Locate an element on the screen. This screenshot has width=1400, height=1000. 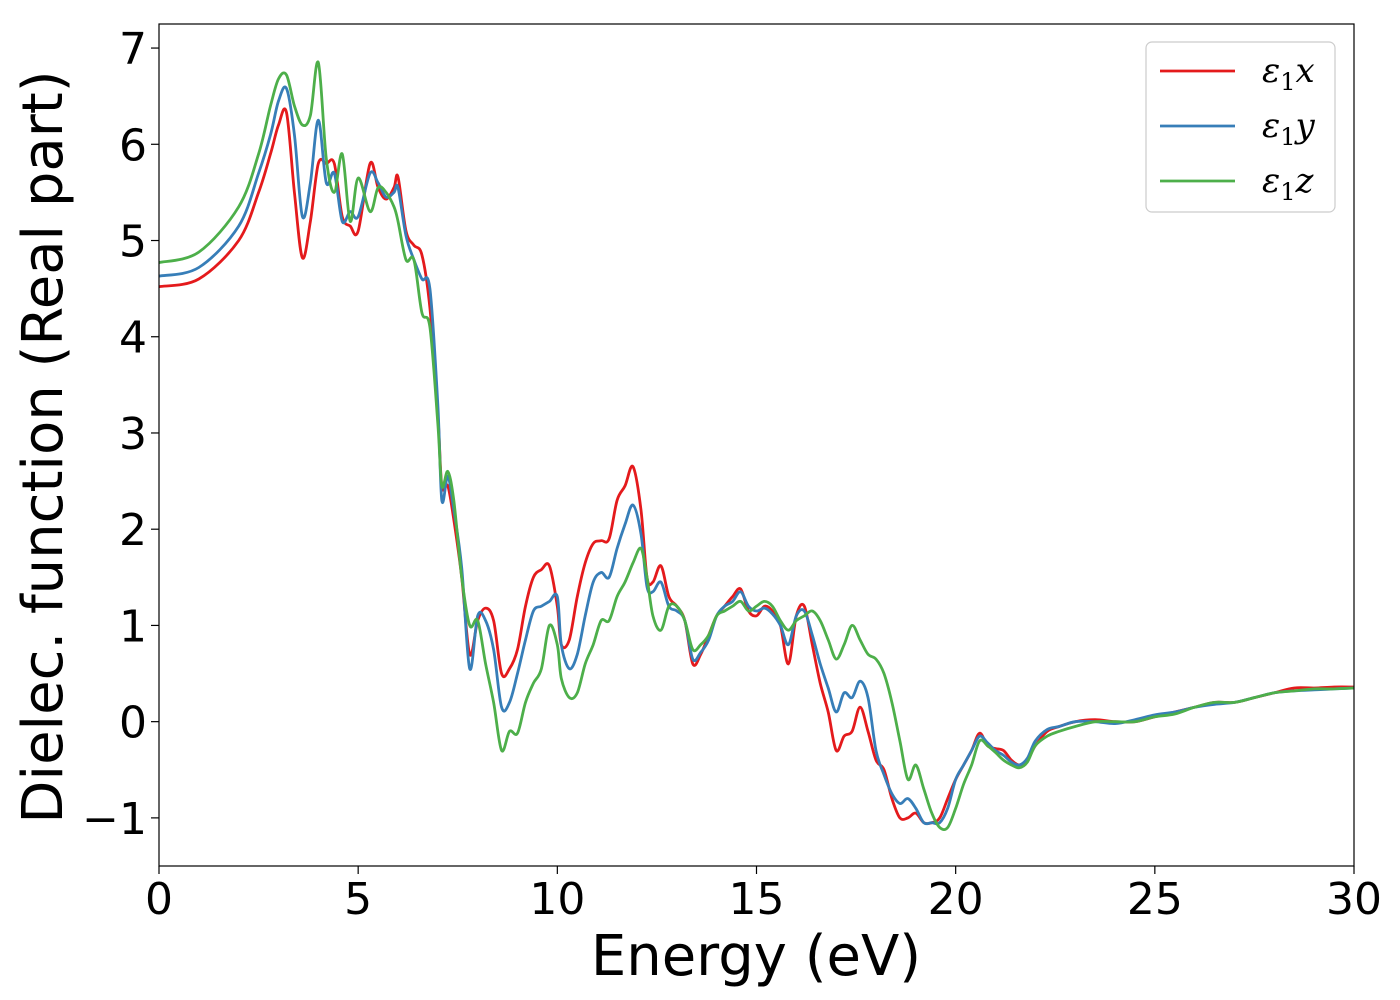
y-axis: −1 0 1 2 3 4 5 6 7 is located at coordinates (120, 434).